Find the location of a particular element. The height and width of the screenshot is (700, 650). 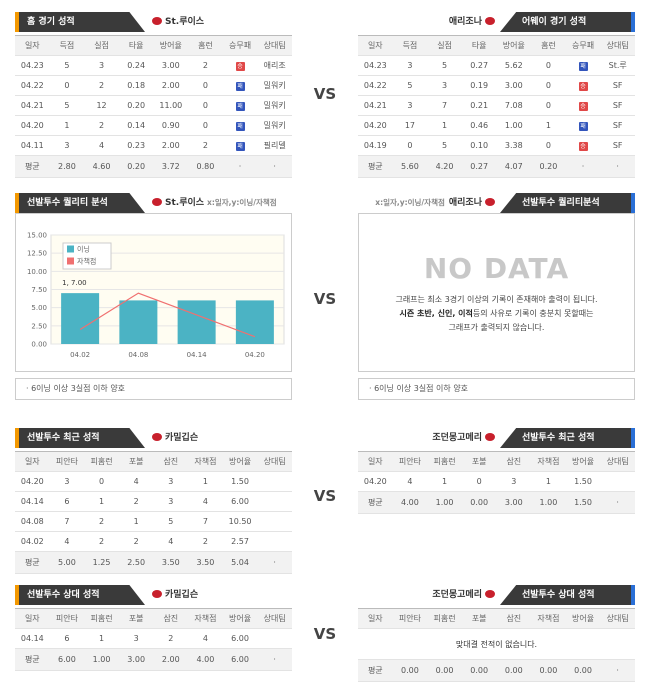

legend-label: 자책점 is located at coordinates (86, 261).